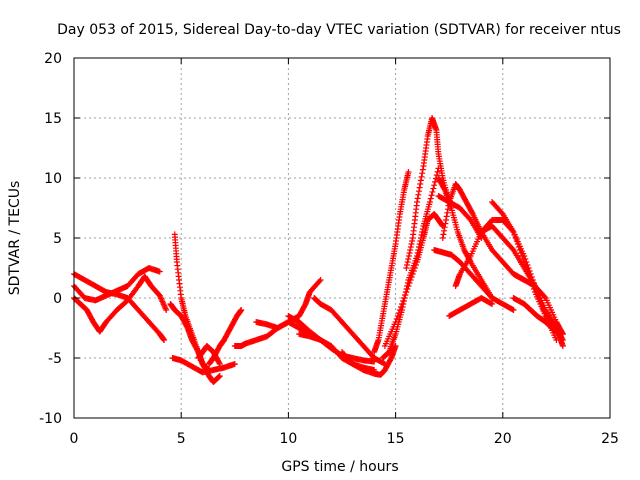 This screenshot has height=480, width=640. Describe the element at coordinates (74, 439) in the screenshot. I see `x-tick-label: 0` at that location.